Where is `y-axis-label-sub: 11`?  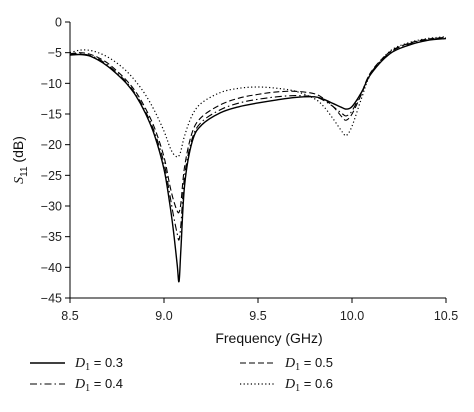
y-axis-label-sub: 11 is located at coordinates (24, 171).